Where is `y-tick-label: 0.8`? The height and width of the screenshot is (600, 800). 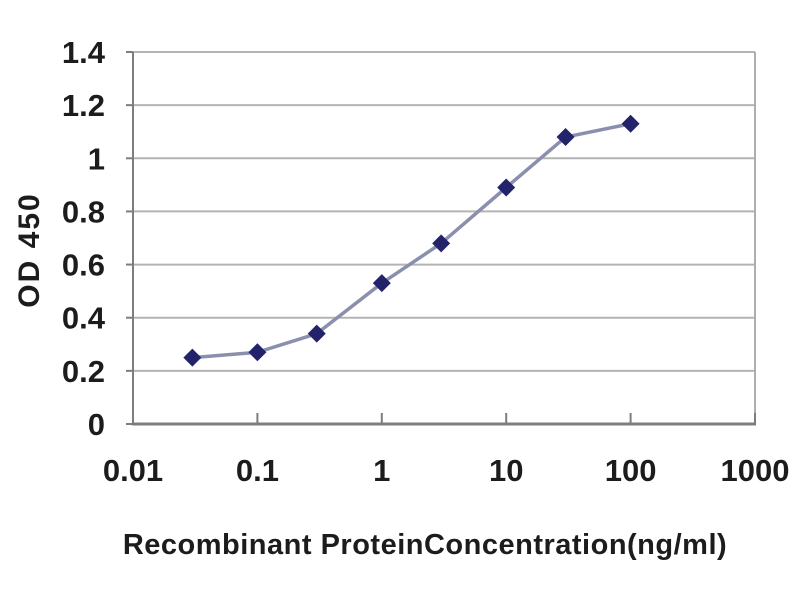 y-tick-label: 0.8 is located at coordinates (83, 211).